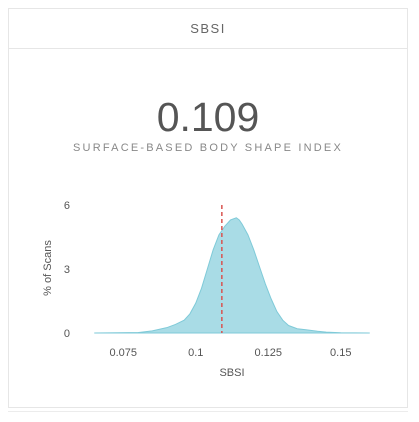  I want to click on card-title: SBSI, so click(208, 29).